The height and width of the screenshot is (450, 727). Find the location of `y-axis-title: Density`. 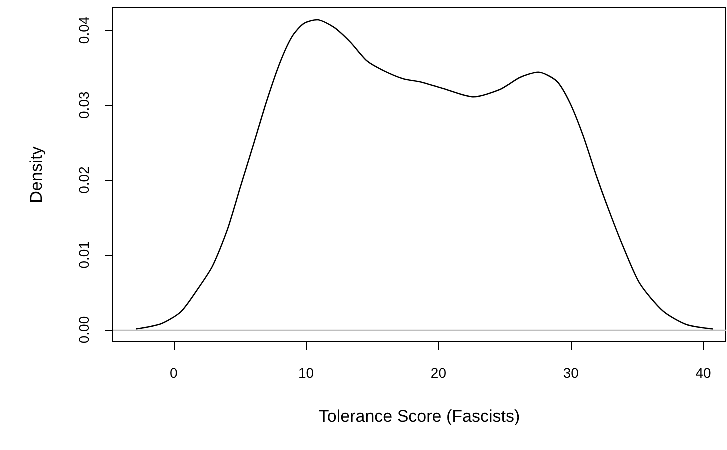

y-axis-title: Density is located at coordinates (36, 175).